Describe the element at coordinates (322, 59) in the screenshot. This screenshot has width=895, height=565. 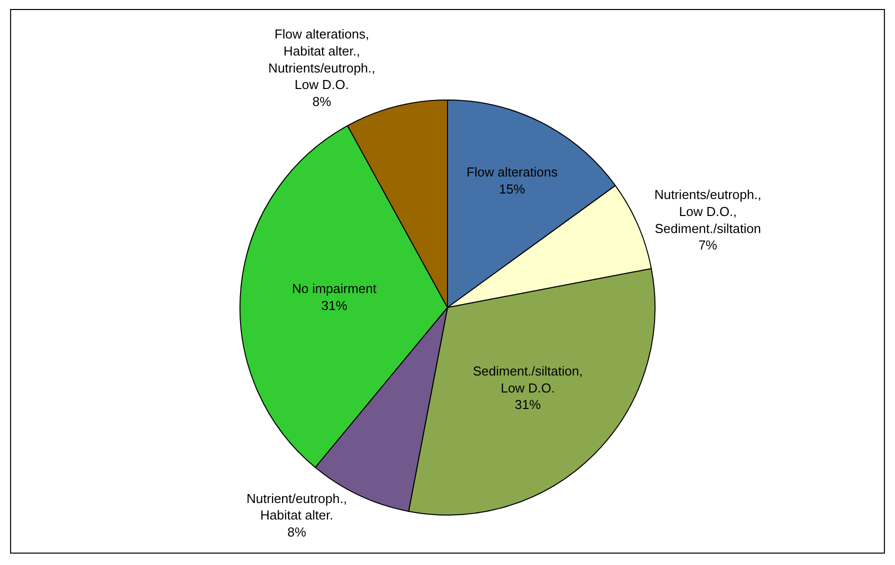
I see `slice-label: Flow alterations, Habitat alter., Nutrients/eutroph., Low D.O.` at that location.